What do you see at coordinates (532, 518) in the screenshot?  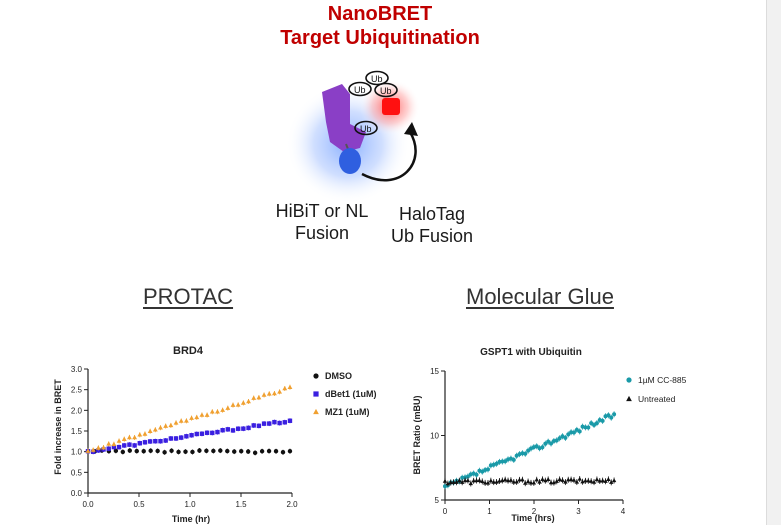 I see `x-axis-label: Time (hrs)` at bounding box center [532, 518].